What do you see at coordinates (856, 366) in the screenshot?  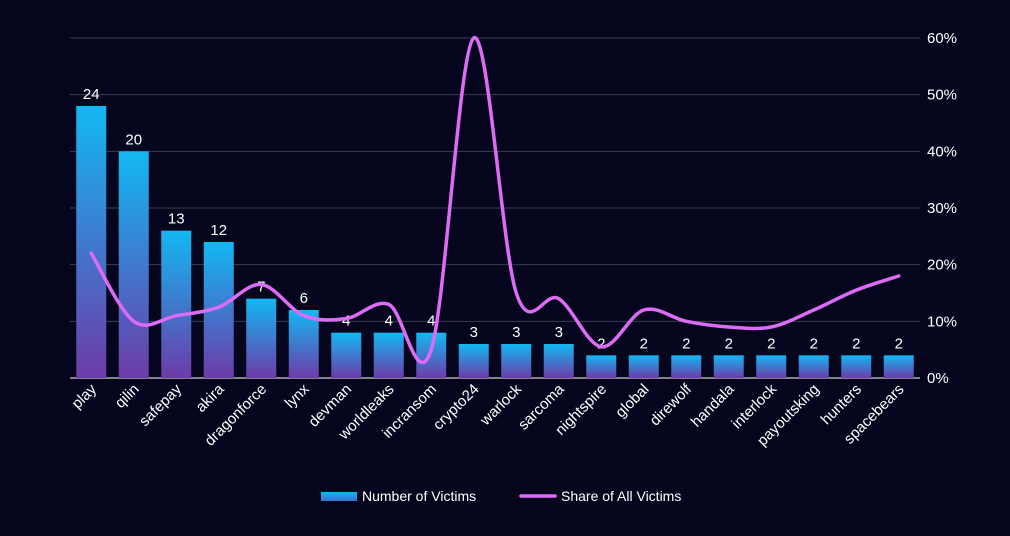 I see `bar-hunters` at bounding box center [856, 366].